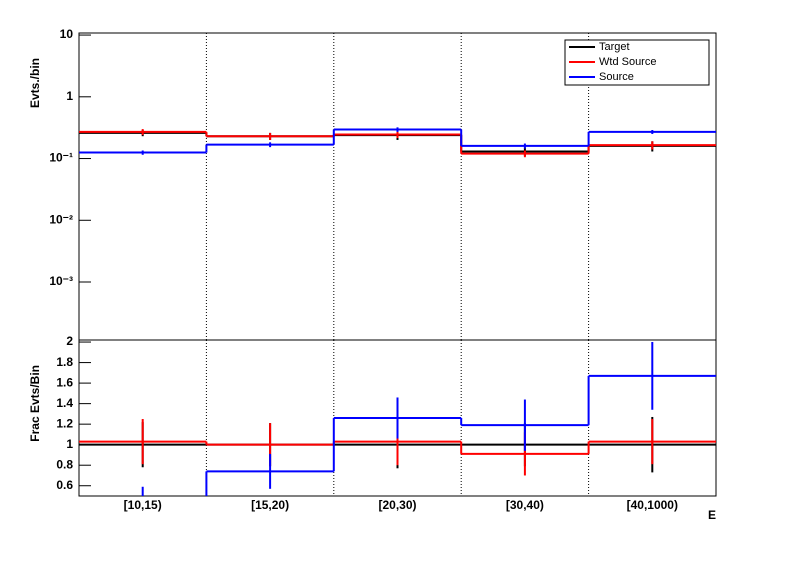  Describe the element at coordinates (64, 423) in the screenshot. I see `y-tick-label: 1.2` at that location.